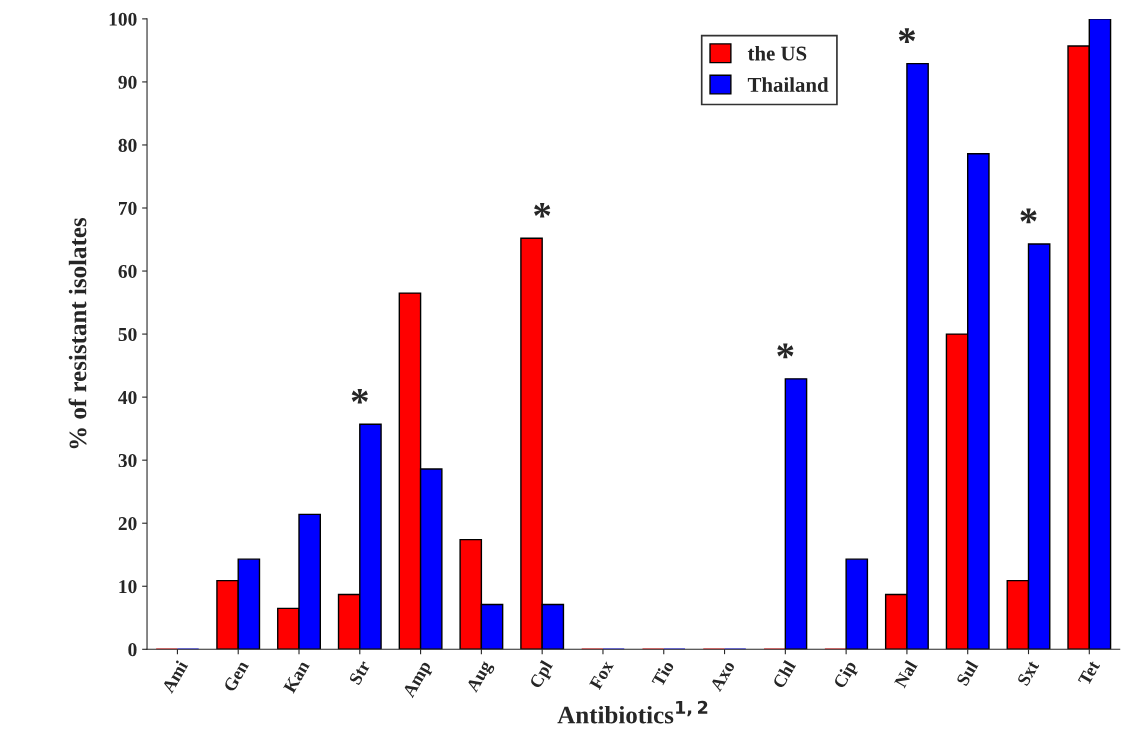 The image size is (1131, 755). Describe the element at coordinates (1028, 673) in the screenshot. I see `x-tick-label: Sxt` at that location.